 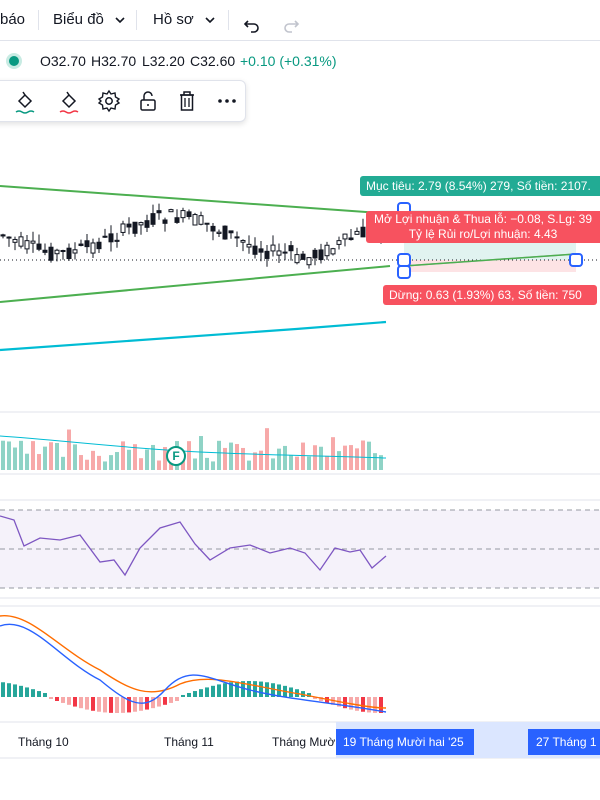 I want to click on paint-bucket-icon, so click(x=69, y=102).